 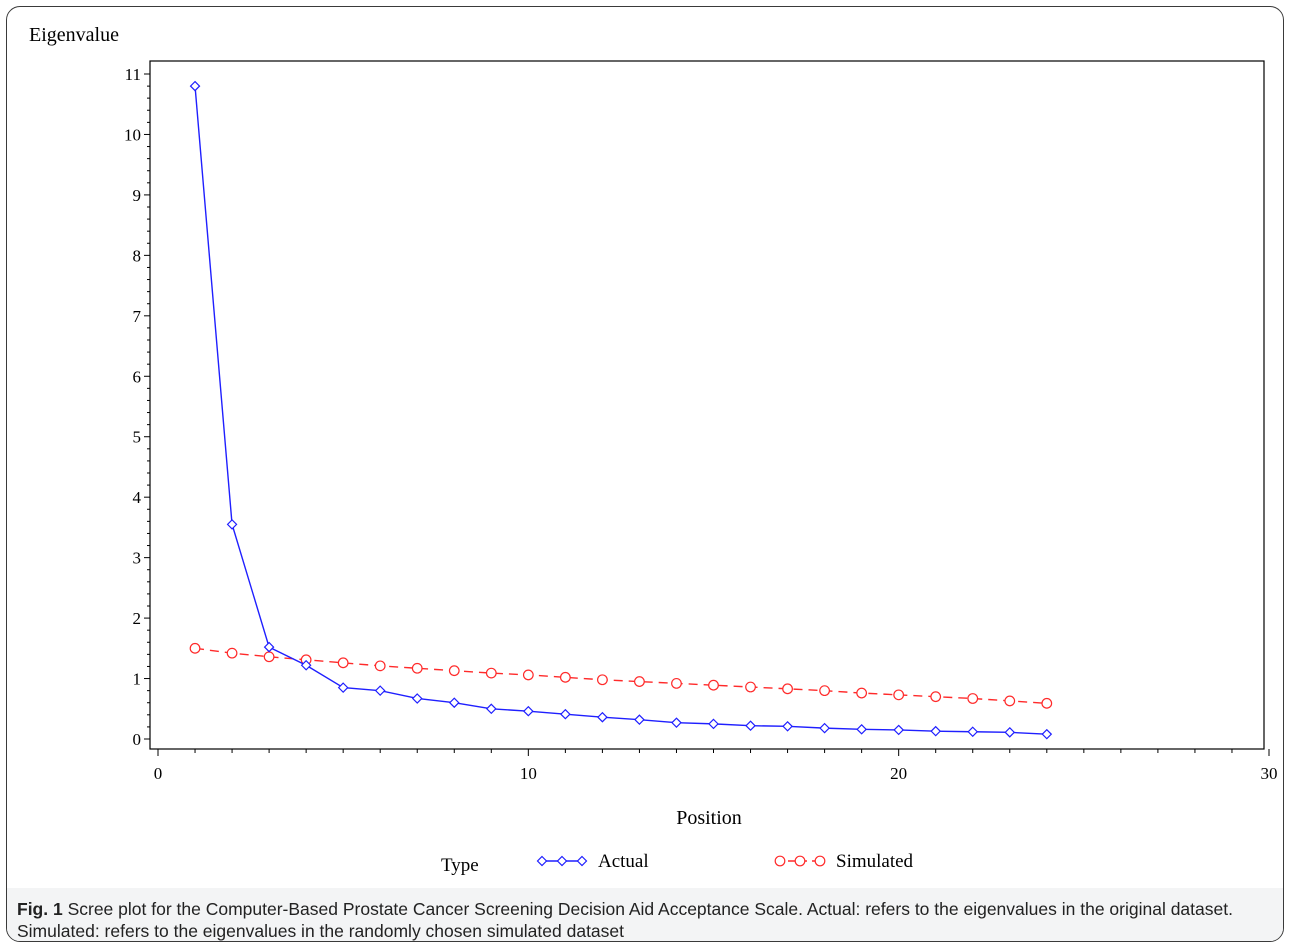 What do you see at coordinates (132, 134) in the screenshot?
I see `y-tick-label: 10` at bounding box center [132, 134].